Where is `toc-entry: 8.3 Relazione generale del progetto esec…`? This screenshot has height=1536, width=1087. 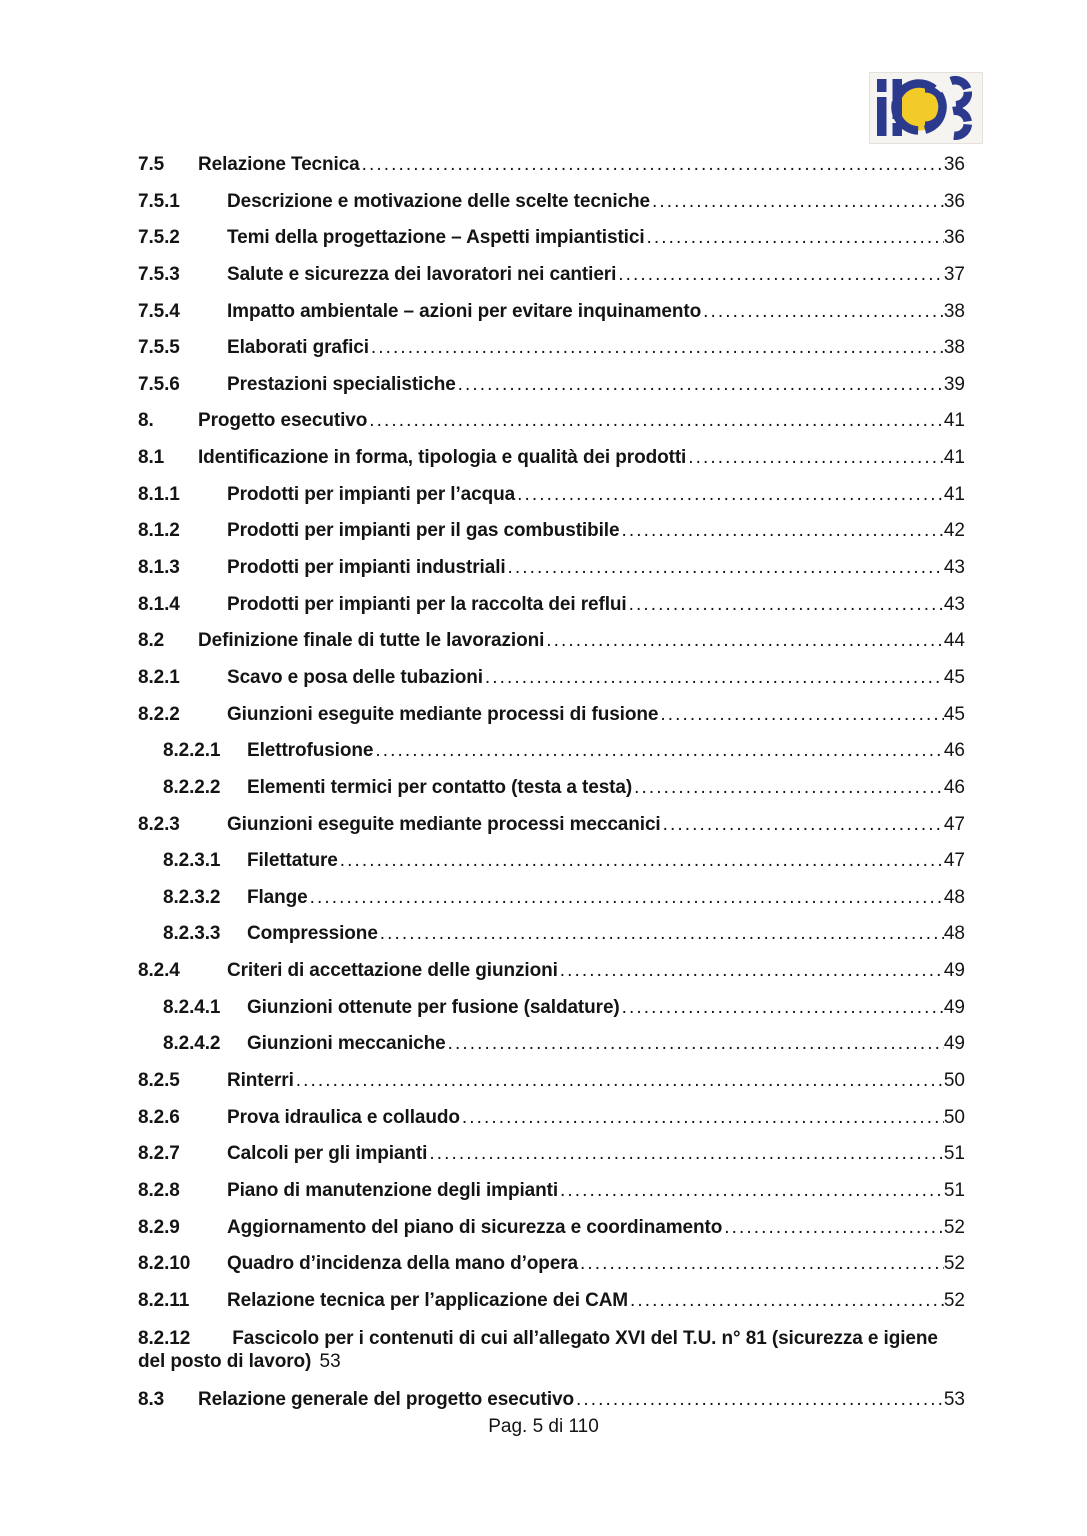
toc-entry: 8.3 Relazione generale del progetto esec… is located at coordinates (551, 1400).